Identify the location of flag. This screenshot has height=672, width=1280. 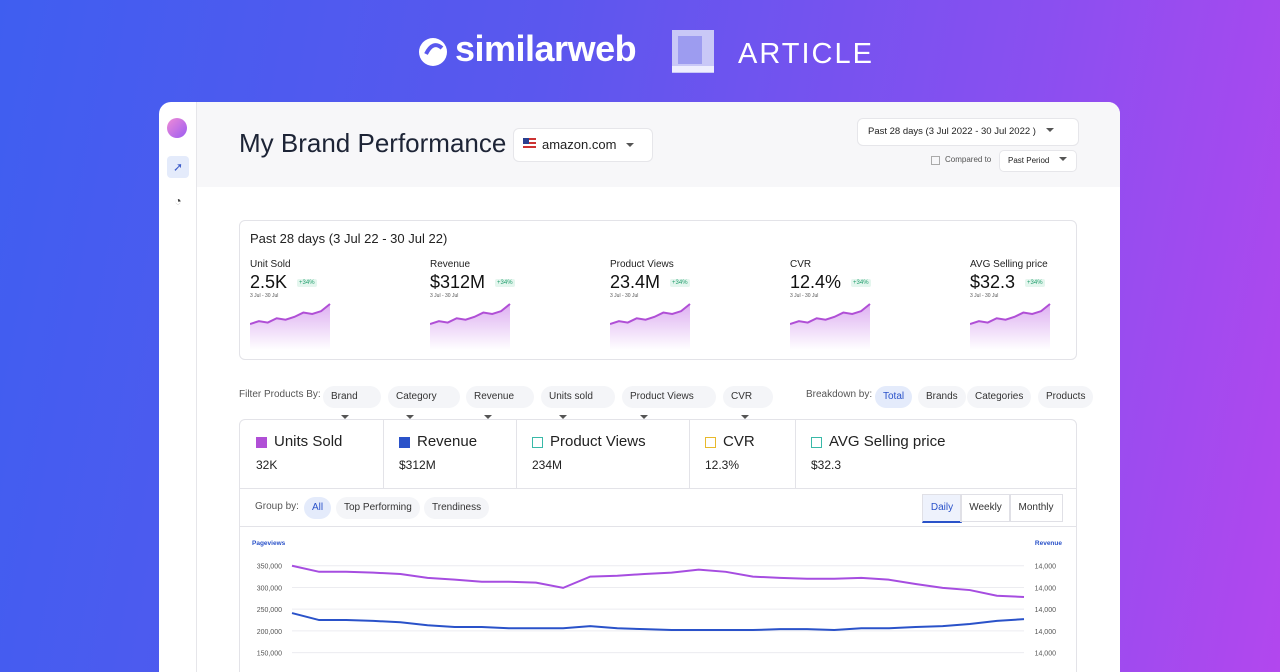
(529, 144).